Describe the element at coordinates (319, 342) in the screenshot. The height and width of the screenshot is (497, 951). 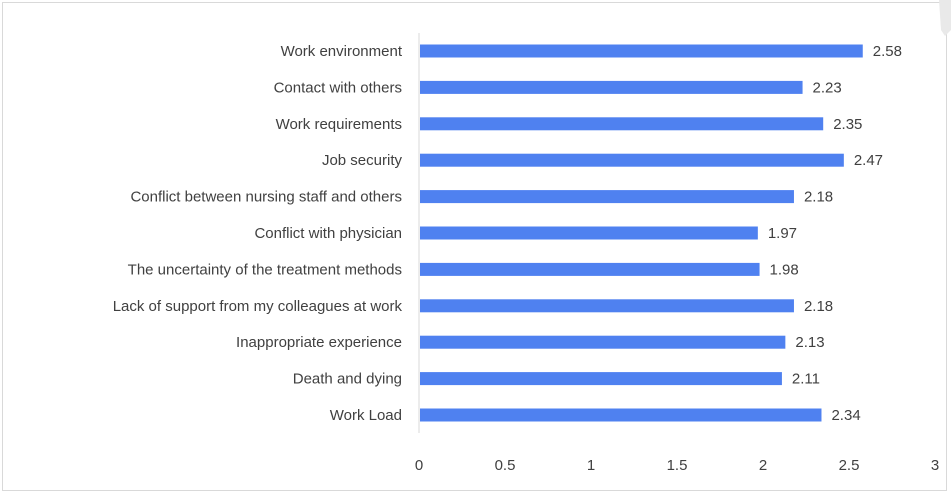
I see `category-label: Inappropriate experience` at that location.